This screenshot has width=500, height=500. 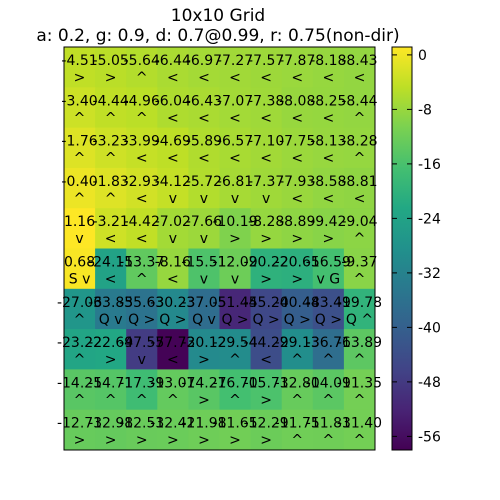 I want to click on colorbar: 0 -8 -16 -24 -32 -40 -48 -56, so click(x=416, y=248).